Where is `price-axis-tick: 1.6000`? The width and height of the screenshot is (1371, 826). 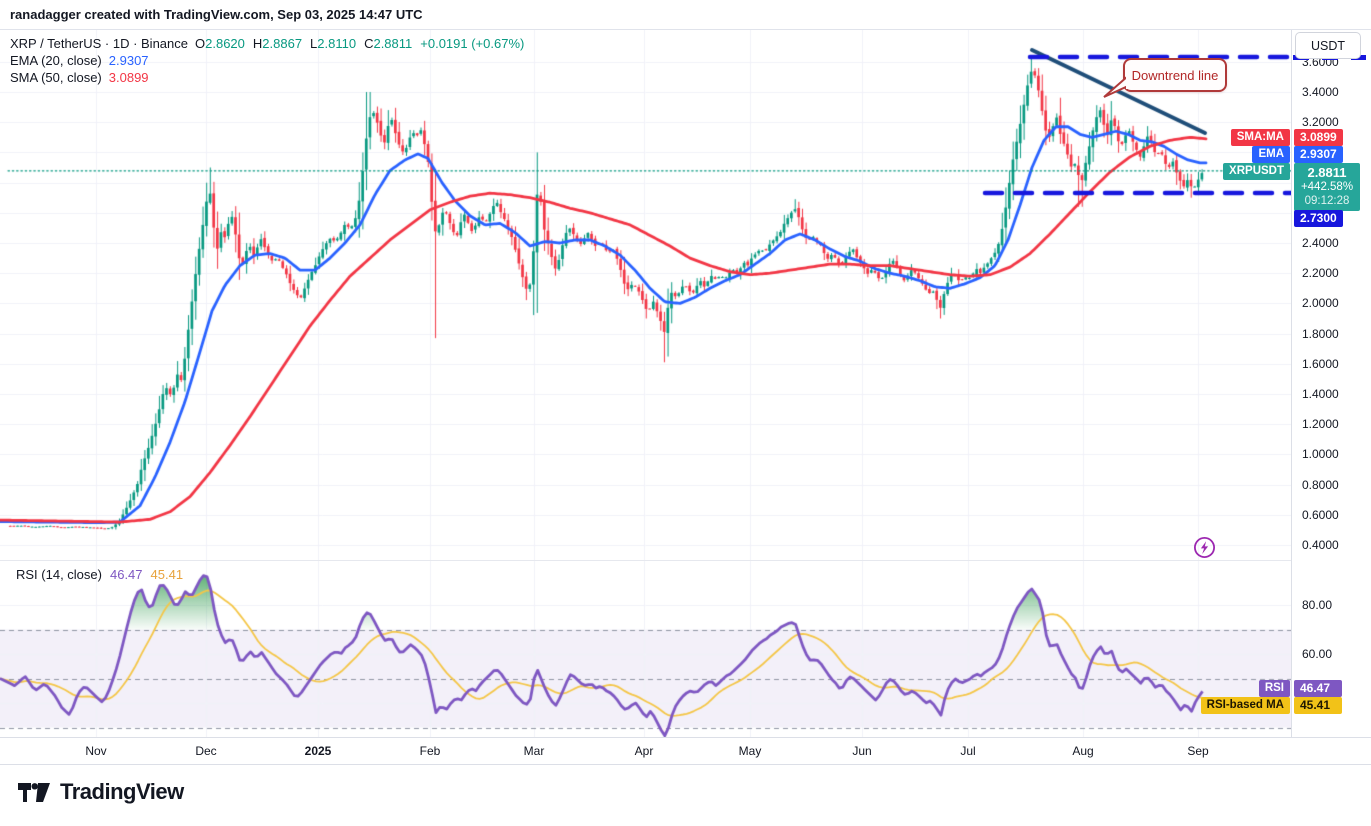
price-axis-tick: 1.6000 is located at coordinates (1320, 363).